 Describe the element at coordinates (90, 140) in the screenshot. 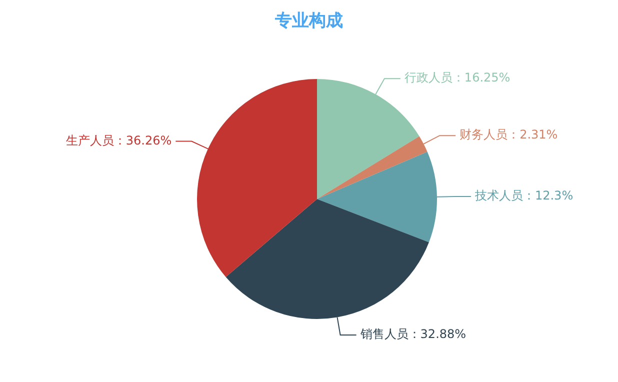

I see `slice-label: 生产人员` at that location.